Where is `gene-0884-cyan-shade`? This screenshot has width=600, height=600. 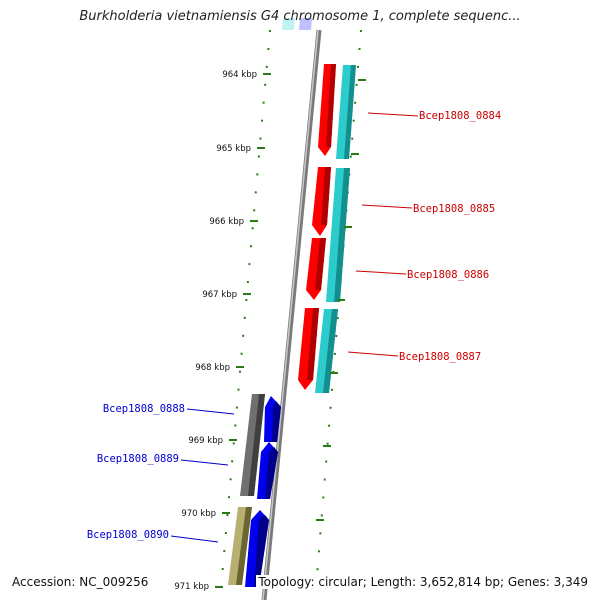 gene-0884-cyan-shade is located at coordinates (350, 112).